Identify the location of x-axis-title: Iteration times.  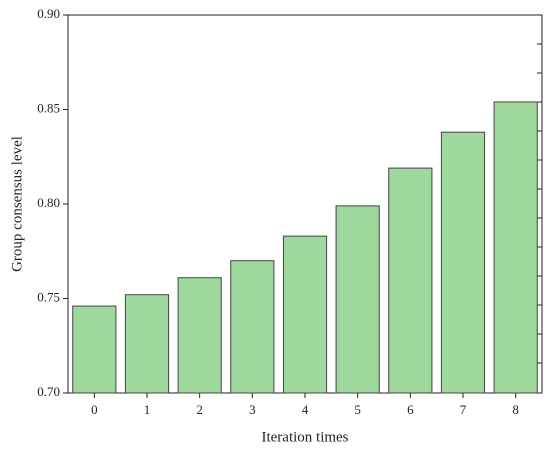
(304, 437).